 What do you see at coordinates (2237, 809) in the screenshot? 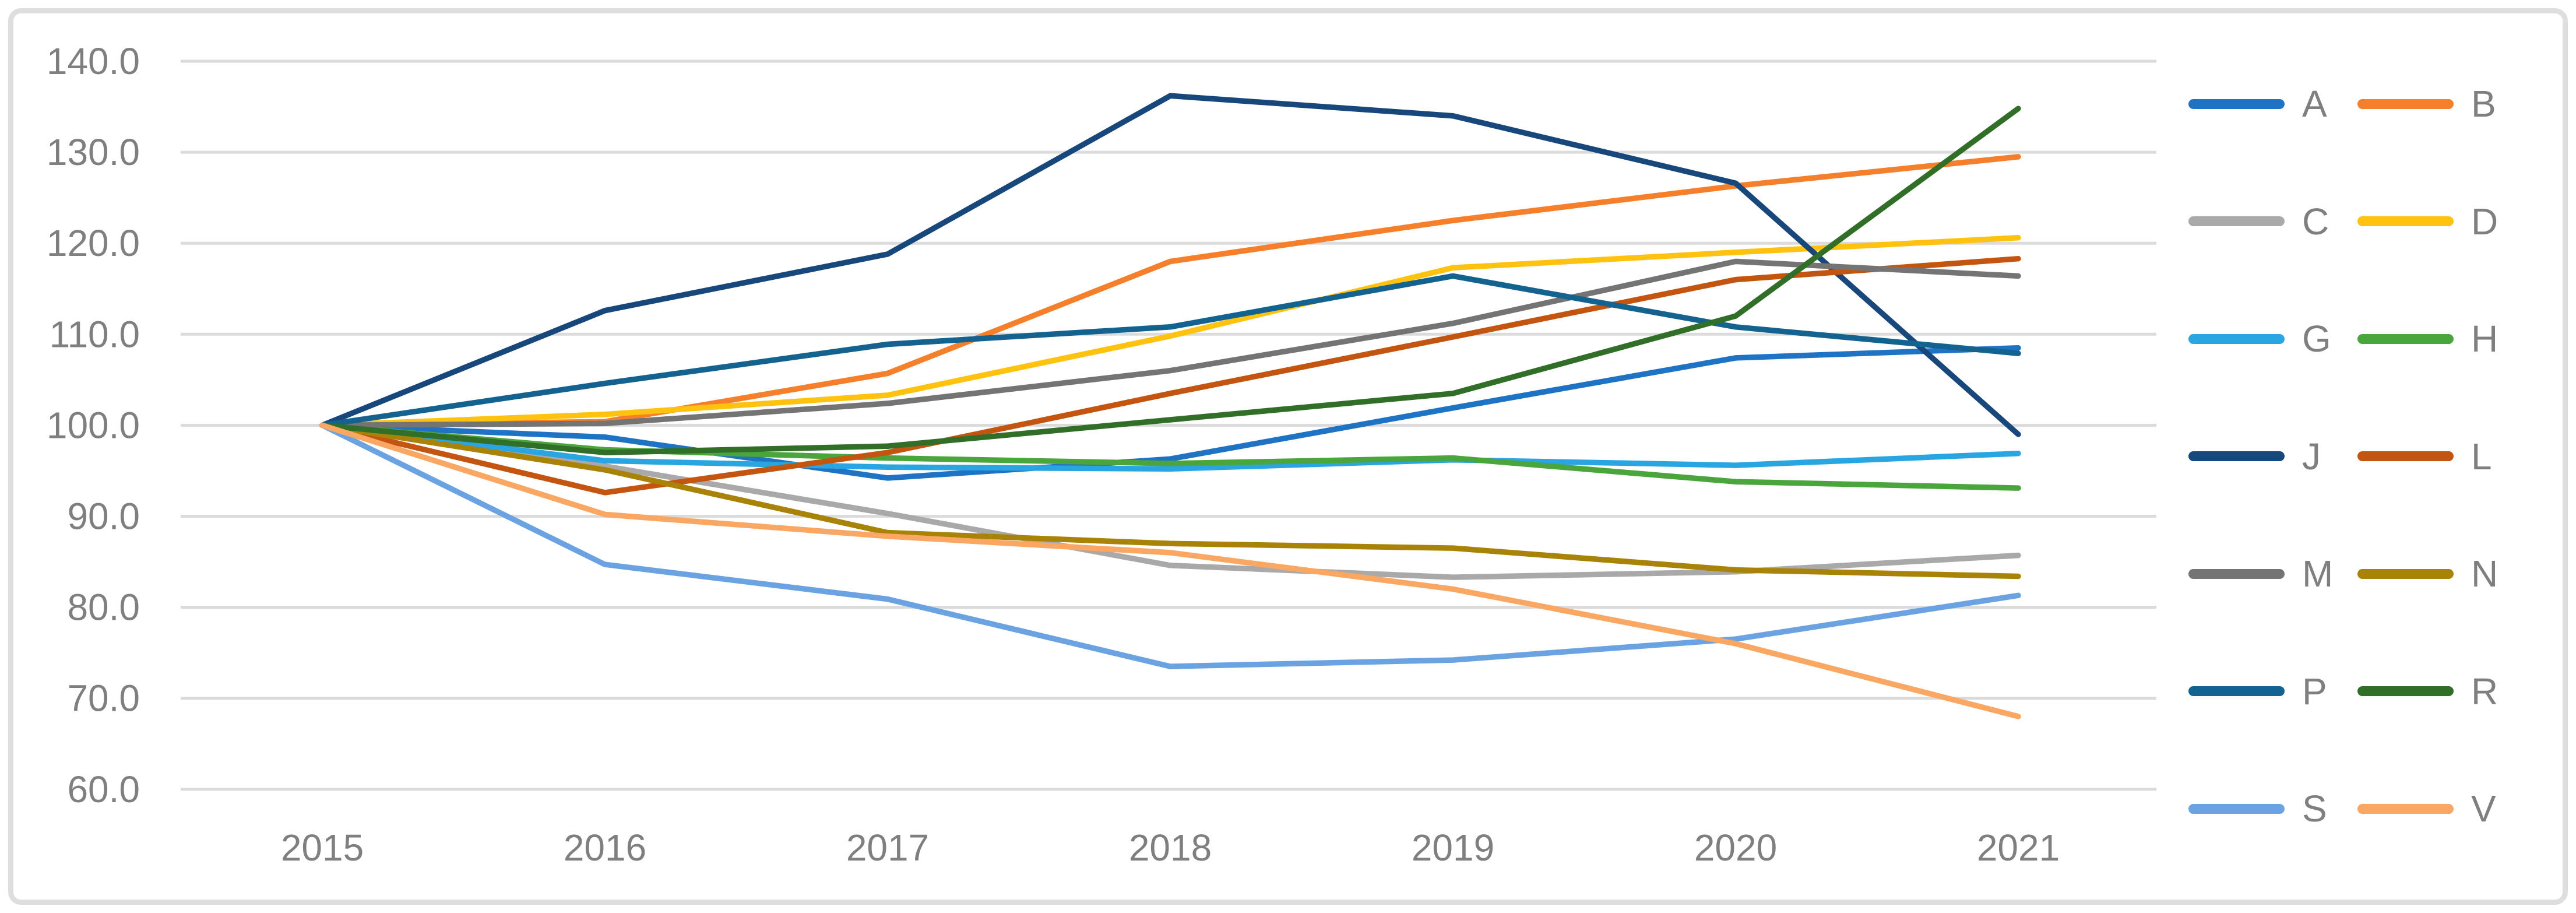
I see `legend-swatch-S` at bounding box center [2237, 809].